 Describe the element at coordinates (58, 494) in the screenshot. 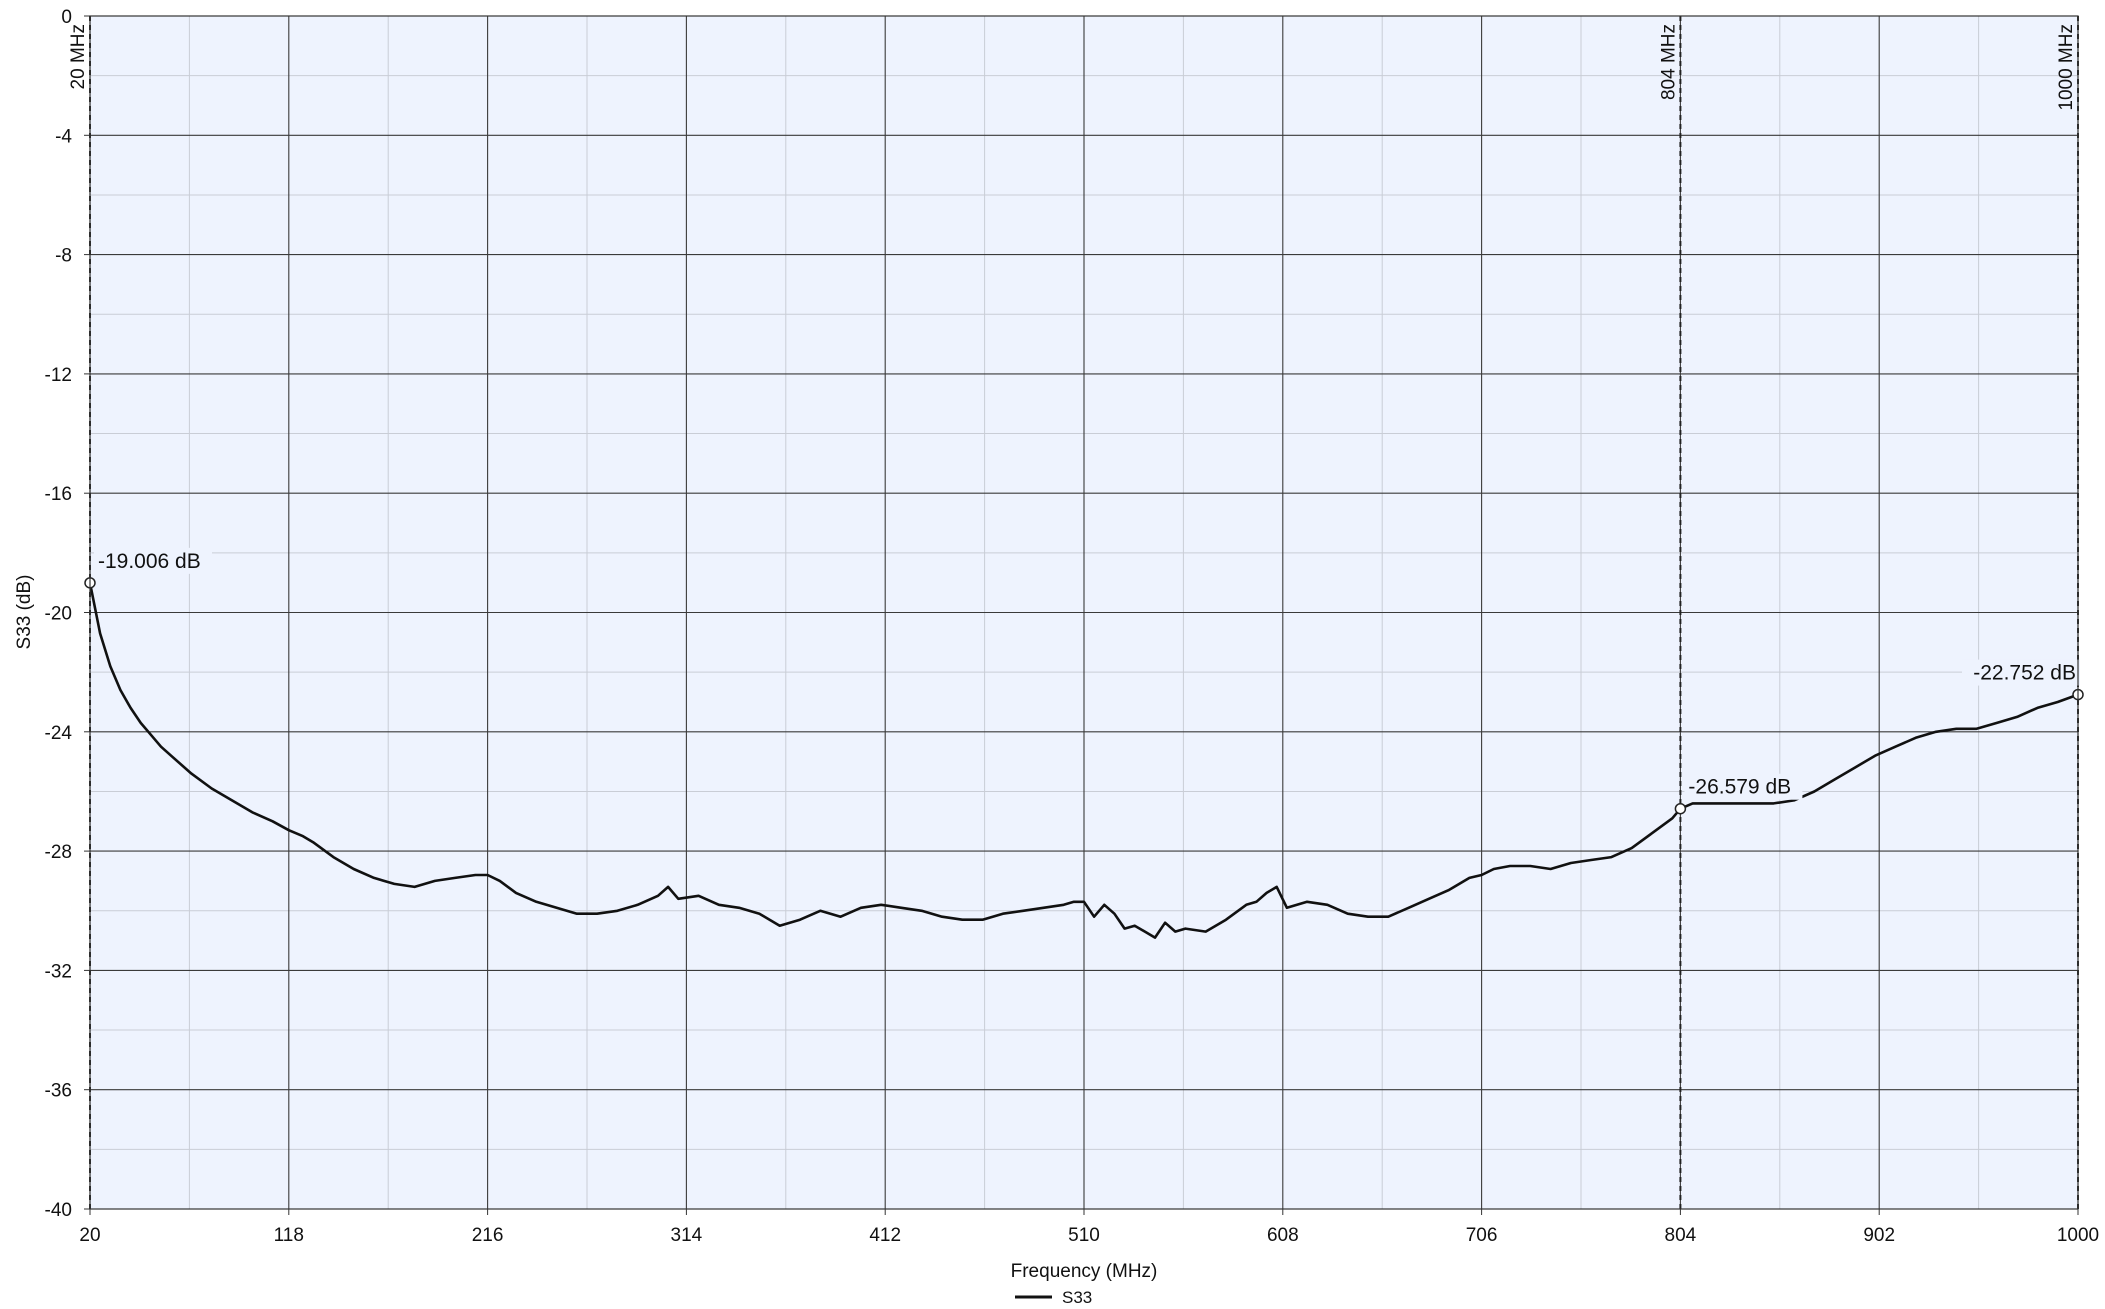

I see `y-tick-label: -16` at that location.